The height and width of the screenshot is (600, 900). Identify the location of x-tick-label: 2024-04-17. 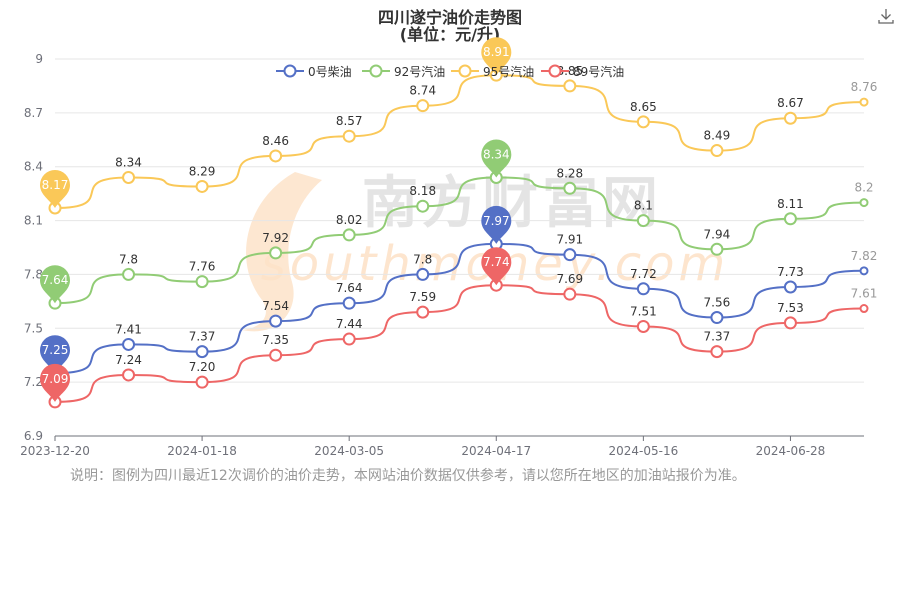
(496, 451).